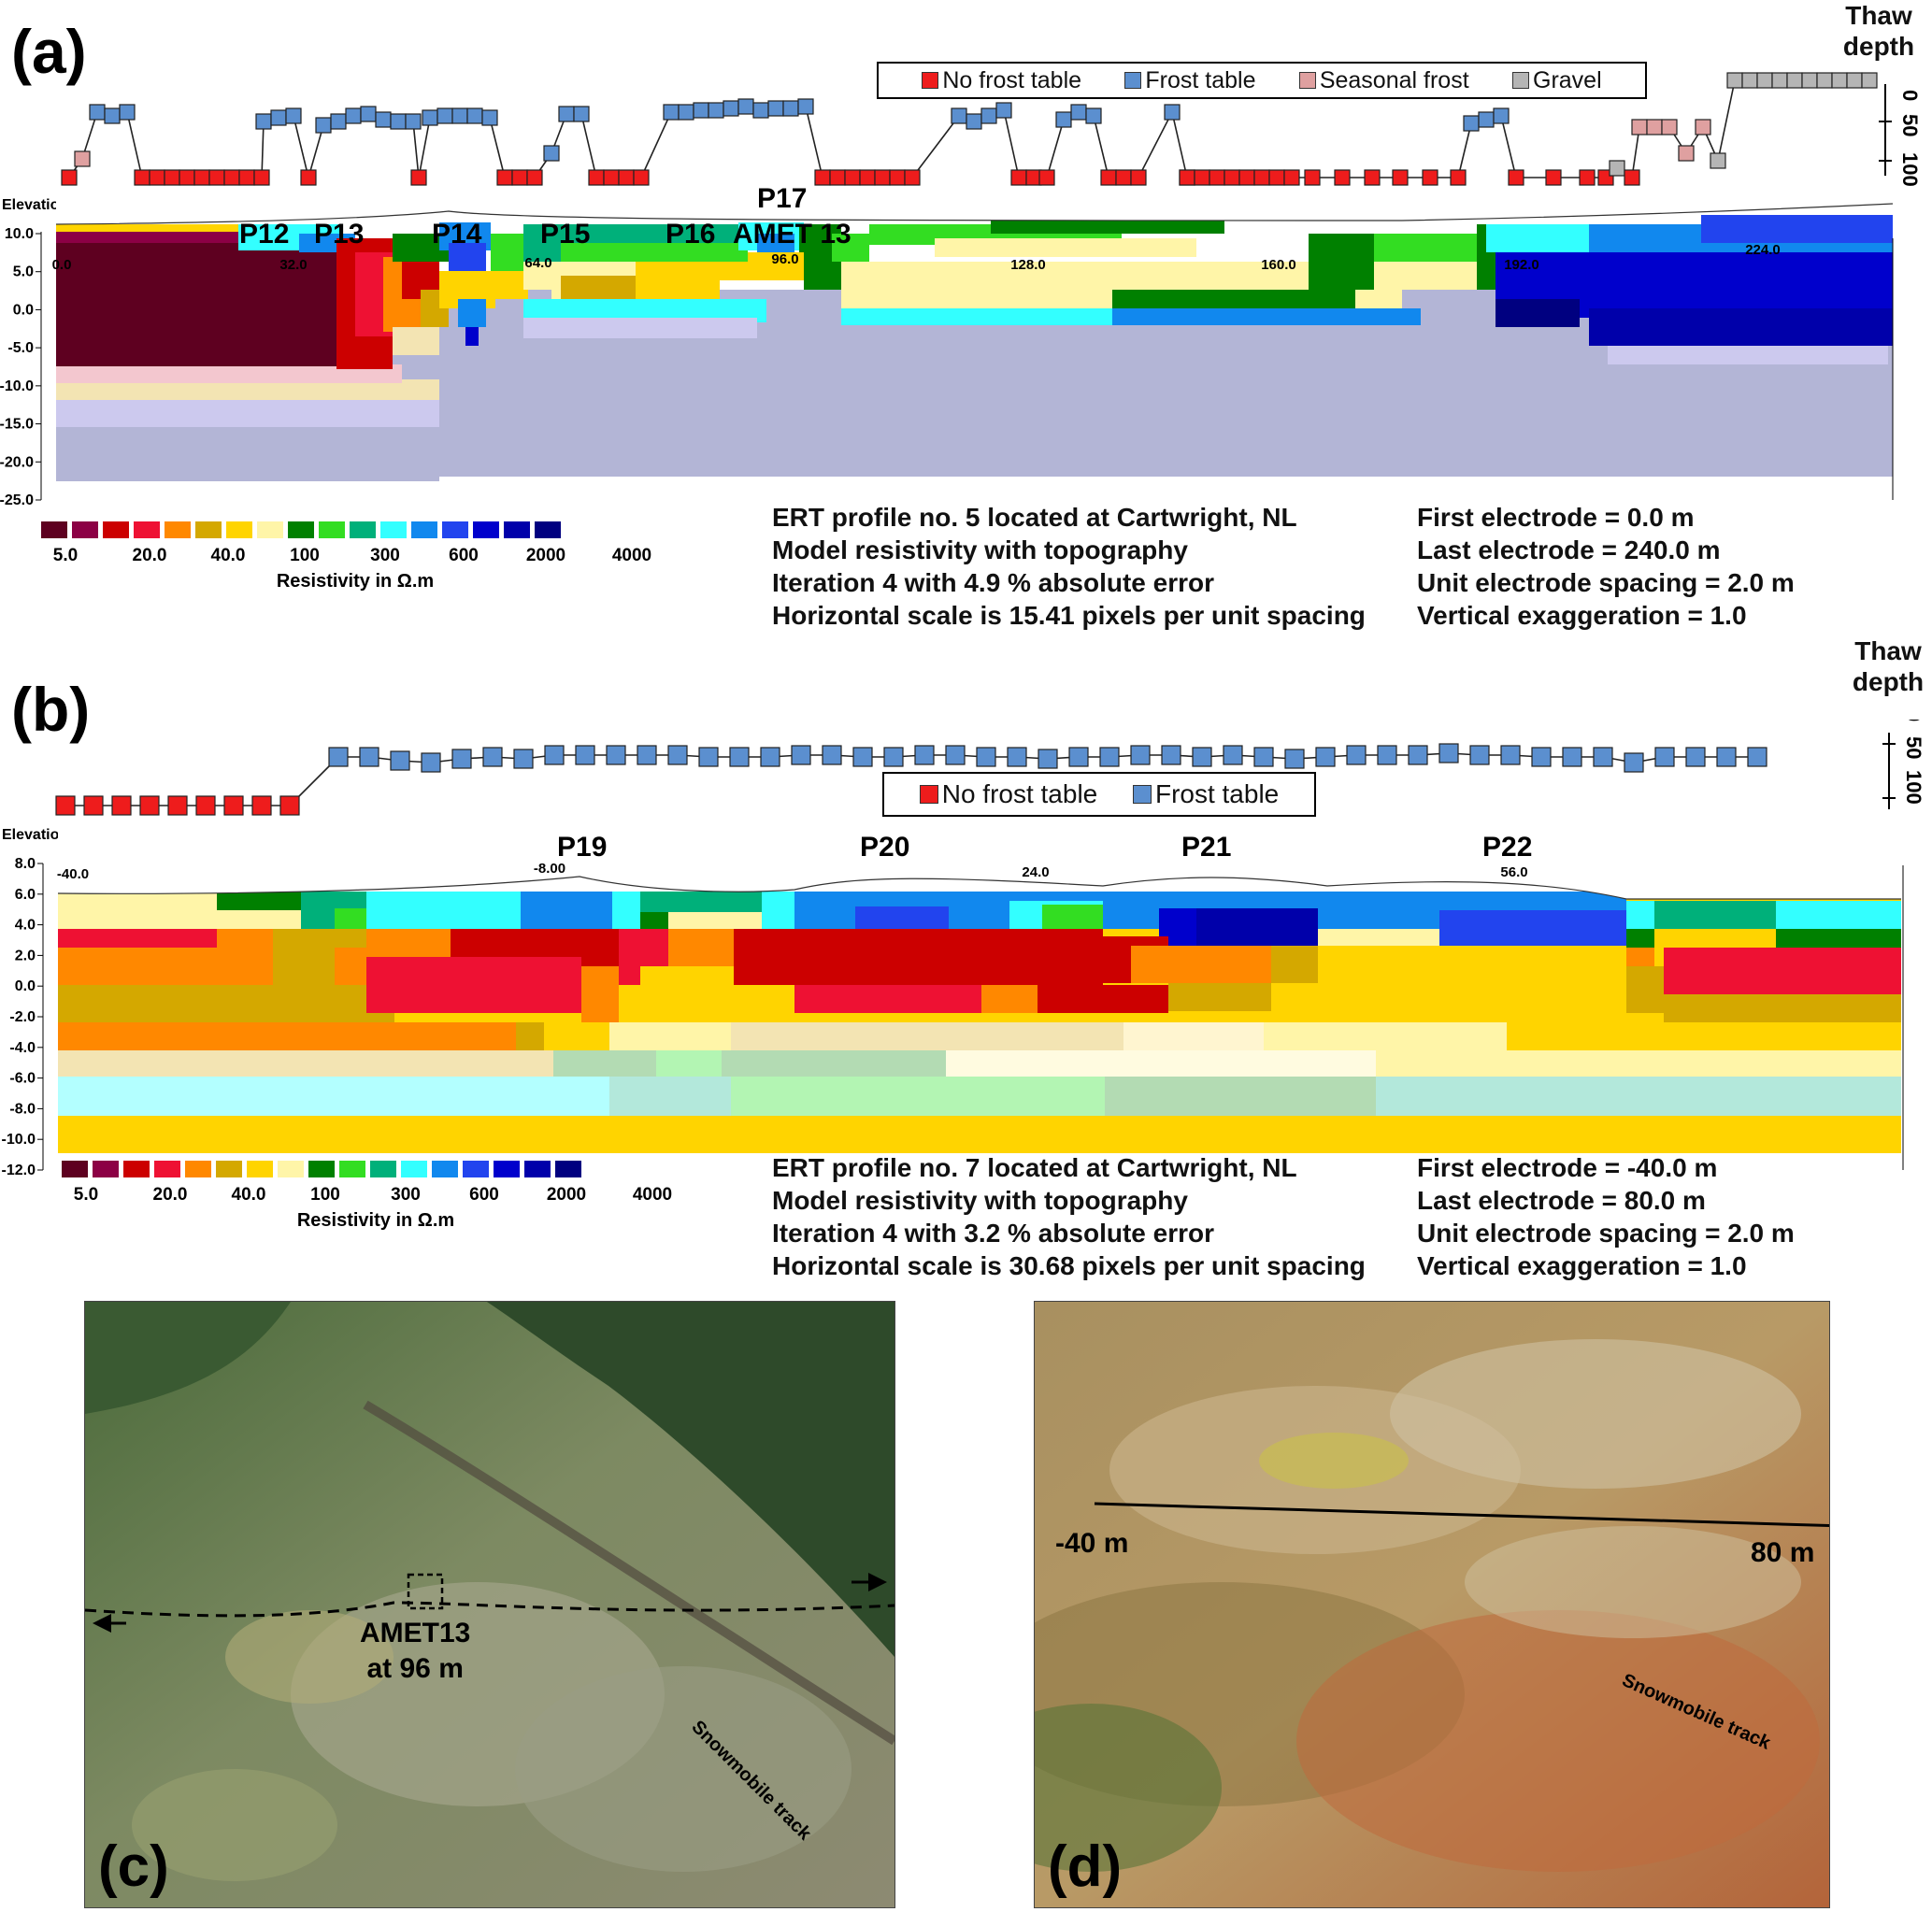 This screenshot has height=1912, width=1932. Describe the element at coordinates (1913, 720) in the screenshot. I see `thaw-tick-b-0: 0` at that location.